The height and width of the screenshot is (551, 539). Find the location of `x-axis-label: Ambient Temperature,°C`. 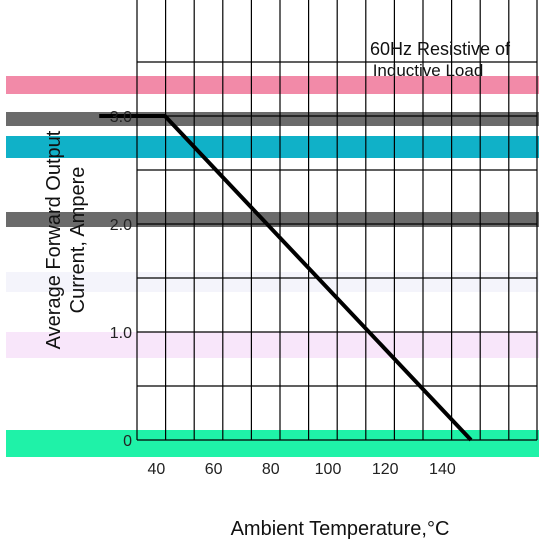

x-axis-label: Ambient Temperature,°C is located at coordinates (340, 529).